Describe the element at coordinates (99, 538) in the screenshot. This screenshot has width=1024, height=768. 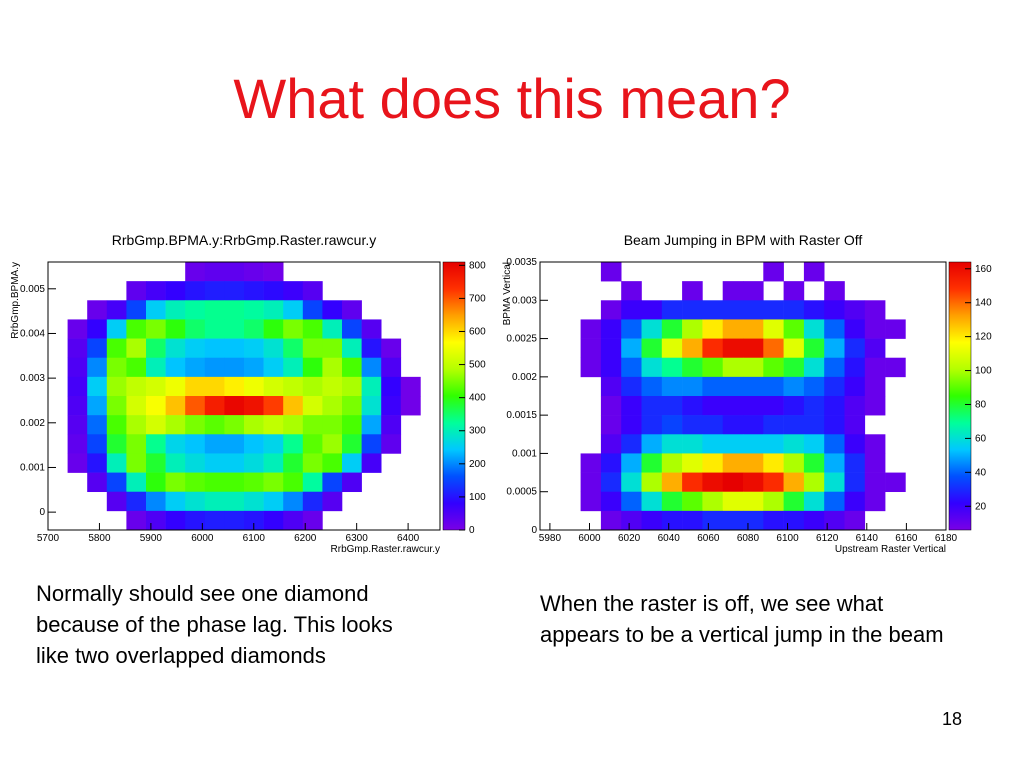
I see `x-tick-label: 5800` at that location.